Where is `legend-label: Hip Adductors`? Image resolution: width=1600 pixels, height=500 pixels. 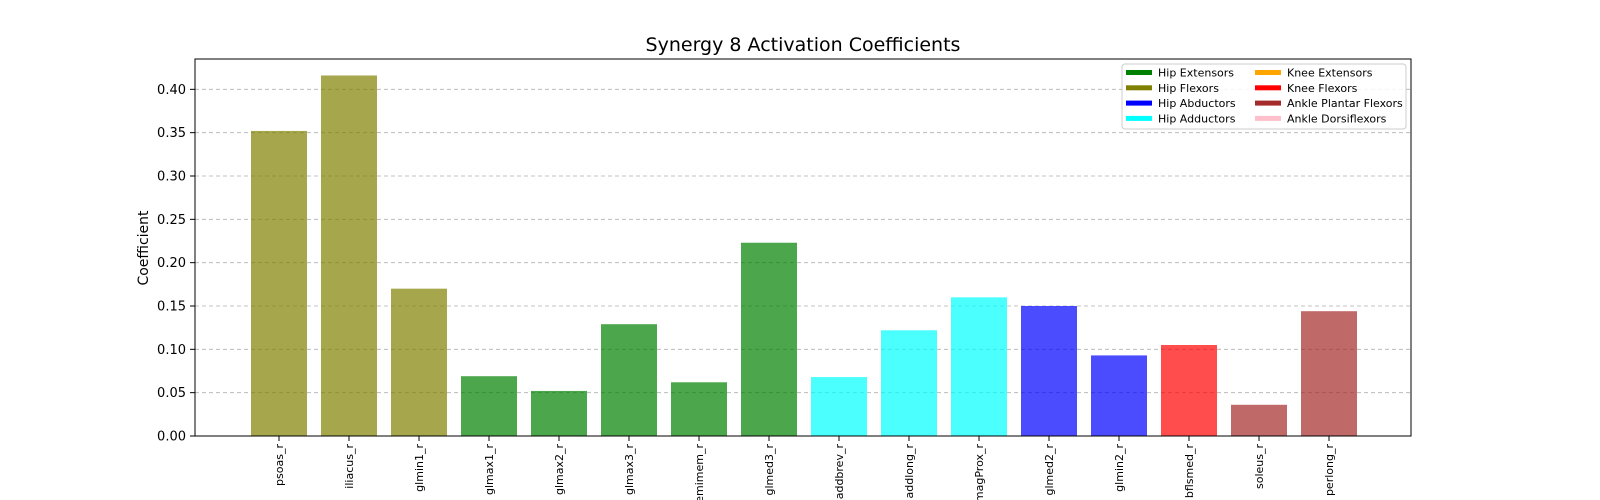 legend-label: Hip Adductors is located at coordinates (1197, 118).